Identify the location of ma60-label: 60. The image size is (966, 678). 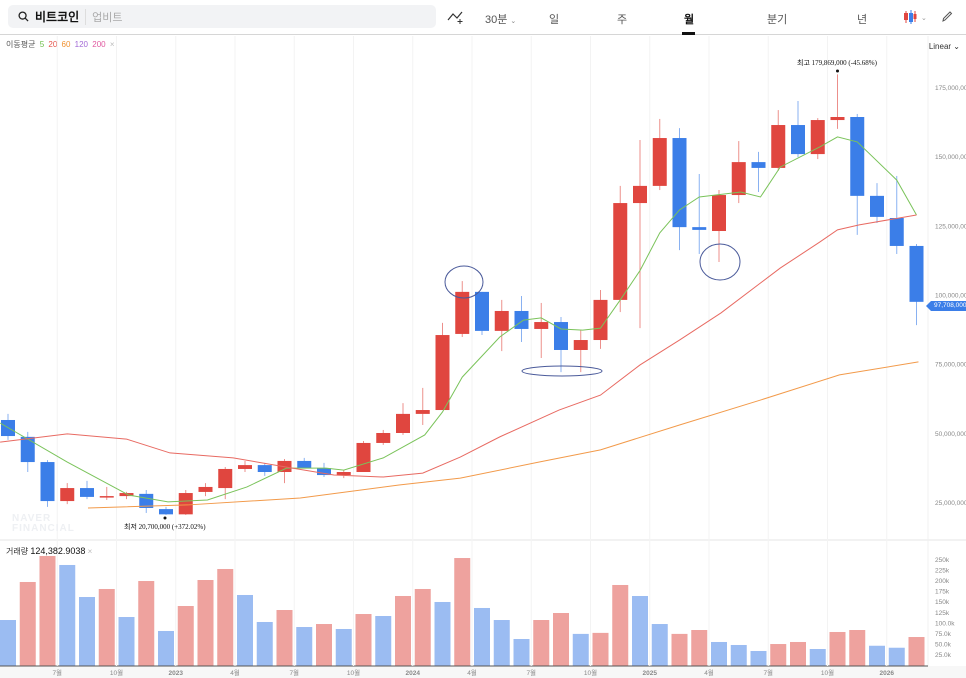
(66, 44).